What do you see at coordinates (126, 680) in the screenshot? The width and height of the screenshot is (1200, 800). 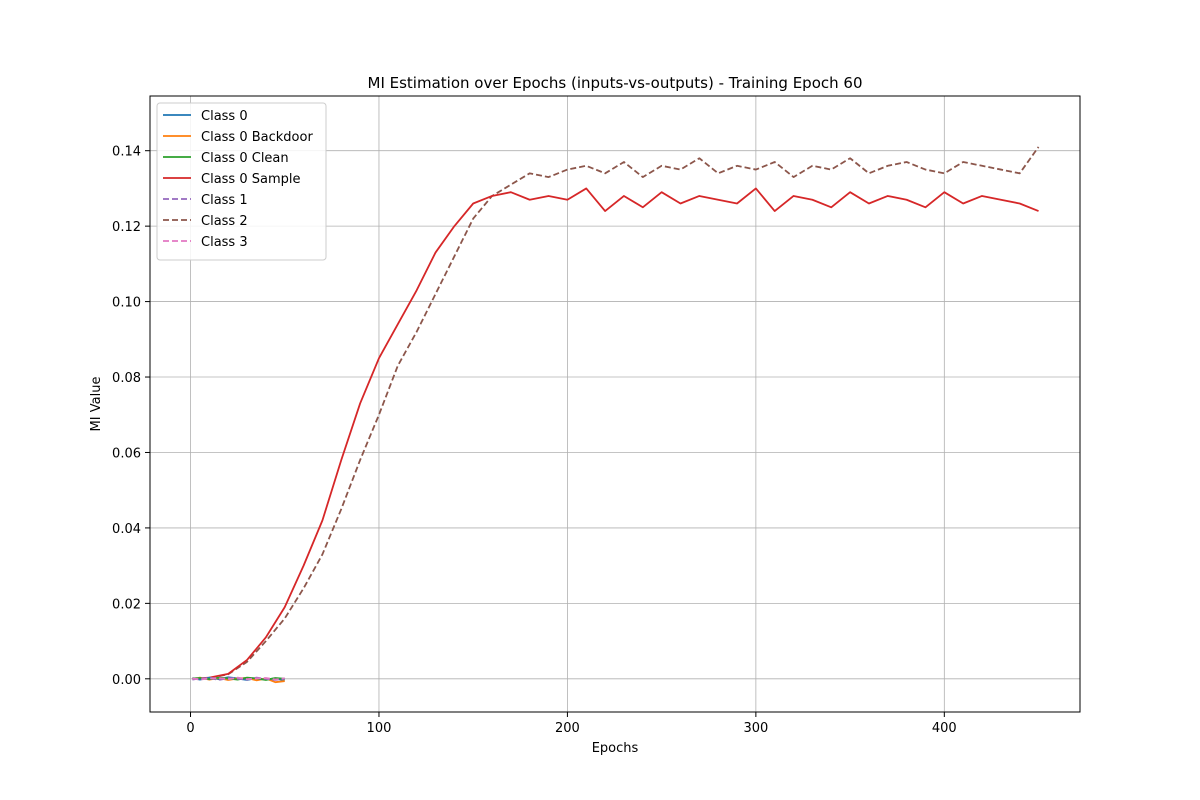 I see `y-tick-label: 0.00` at bounding box center [126, 680].